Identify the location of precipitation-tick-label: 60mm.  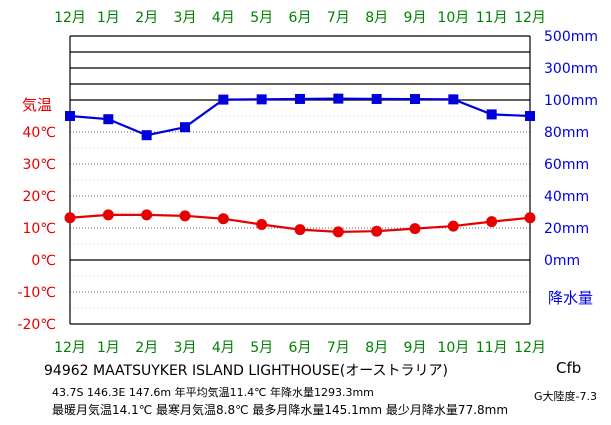
(566, 165).